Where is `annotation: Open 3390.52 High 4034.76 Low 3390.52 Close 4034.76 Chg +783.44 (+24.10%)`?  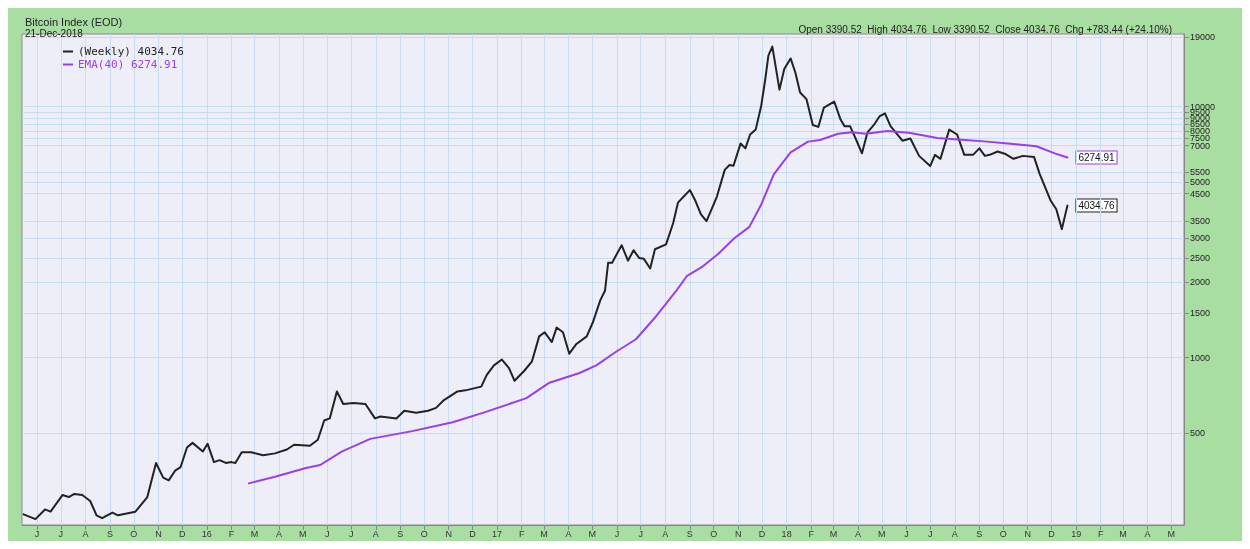 annotation: Open 3390.52 High 4034.76 Low 3390.52 Close 4034.76 Chg +783.44 (+24.10%) is located at coordinates (985, 29).